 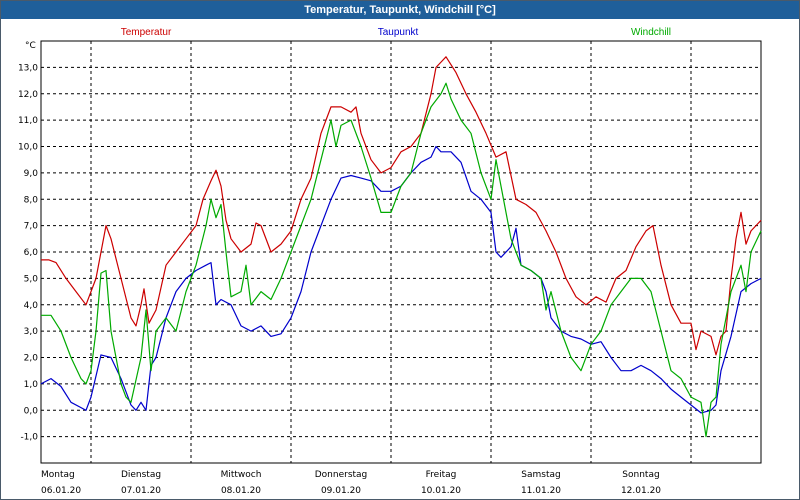 What do you see at coordinates (541, 491) in the screenshot?
I see `x-tick-date: 11.01.20` at bounding box center [541, 491].